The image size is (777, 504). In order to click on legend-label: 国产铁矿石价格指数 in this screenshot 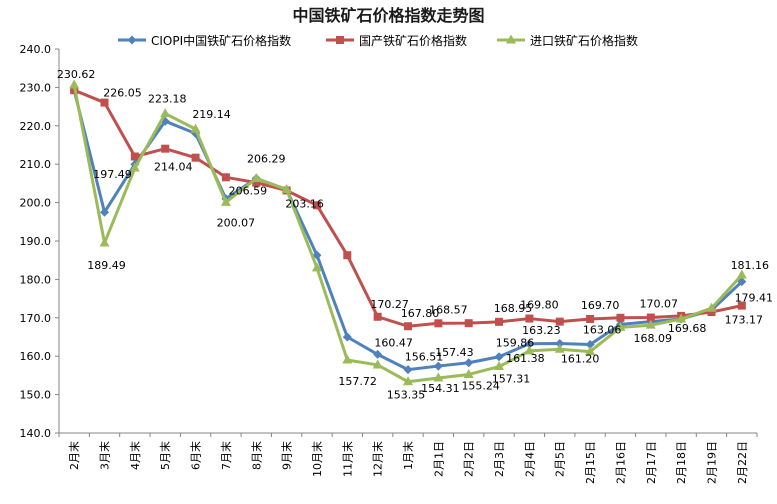, I will do `click(413, 40)`.